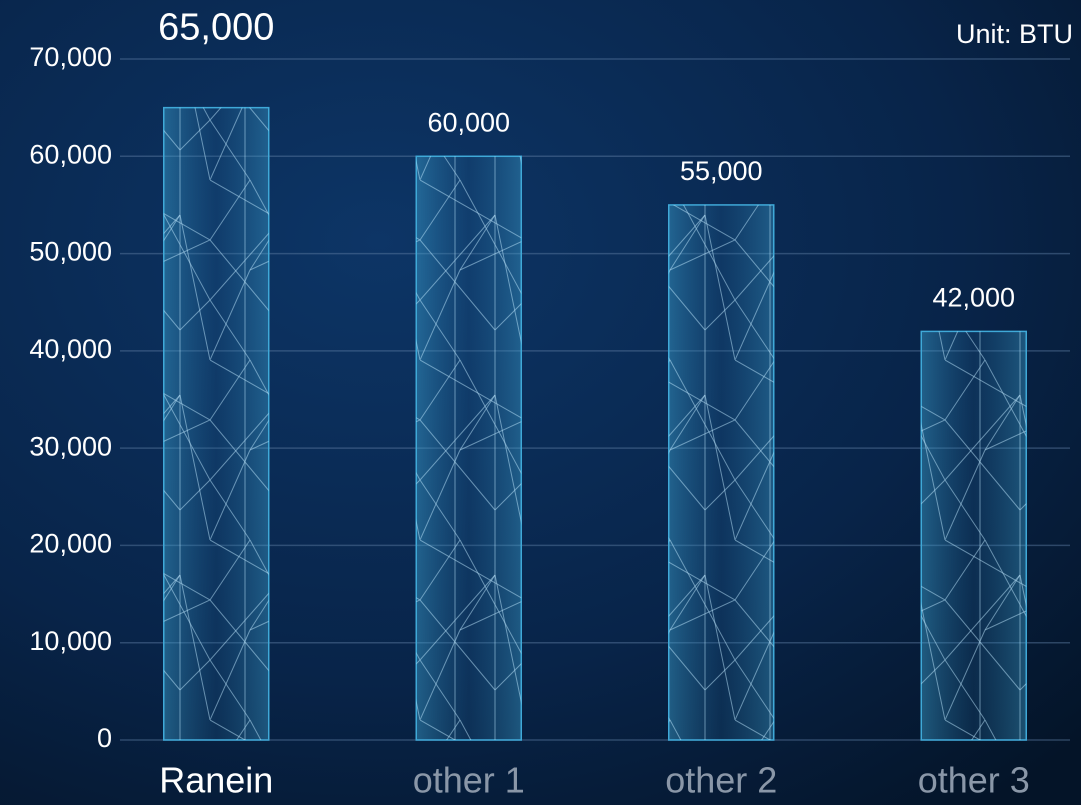 Image resolution: width=1081 pixels, height=805 pixels. Describe the element at coordinates (468, 122) in the screenshot. I see `value-label: 60,000` at that location.